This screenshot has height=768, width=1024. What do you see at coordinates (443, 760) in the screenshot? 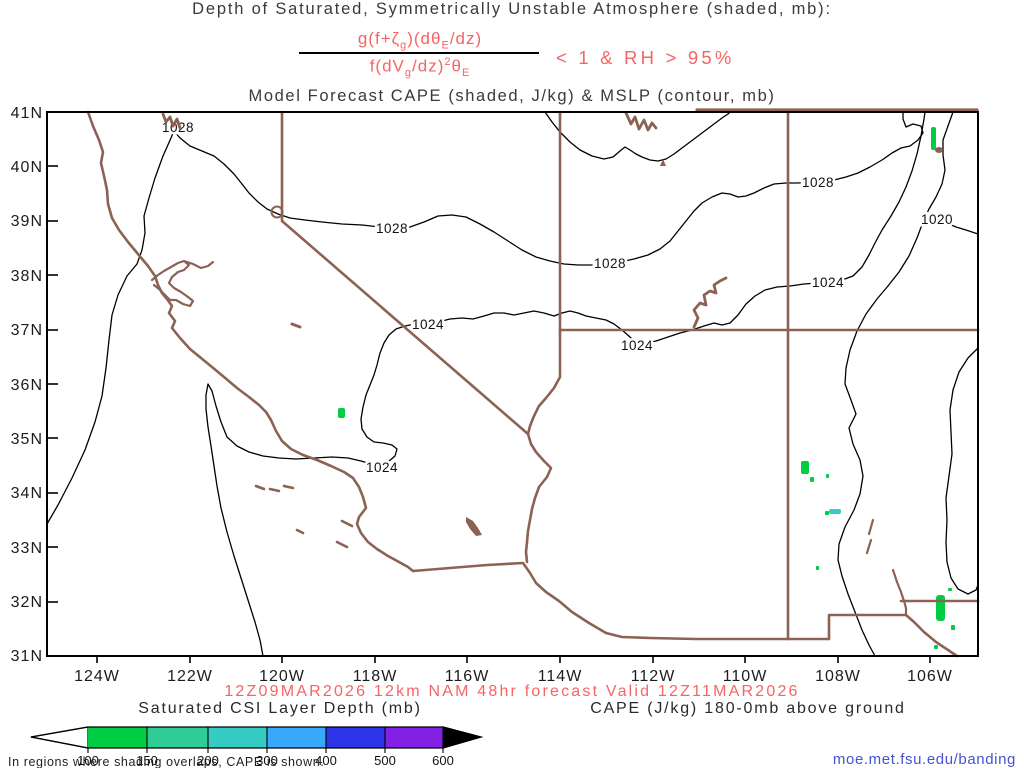
I see `colorbar-tick: 600` at bounding box center [443, 760].